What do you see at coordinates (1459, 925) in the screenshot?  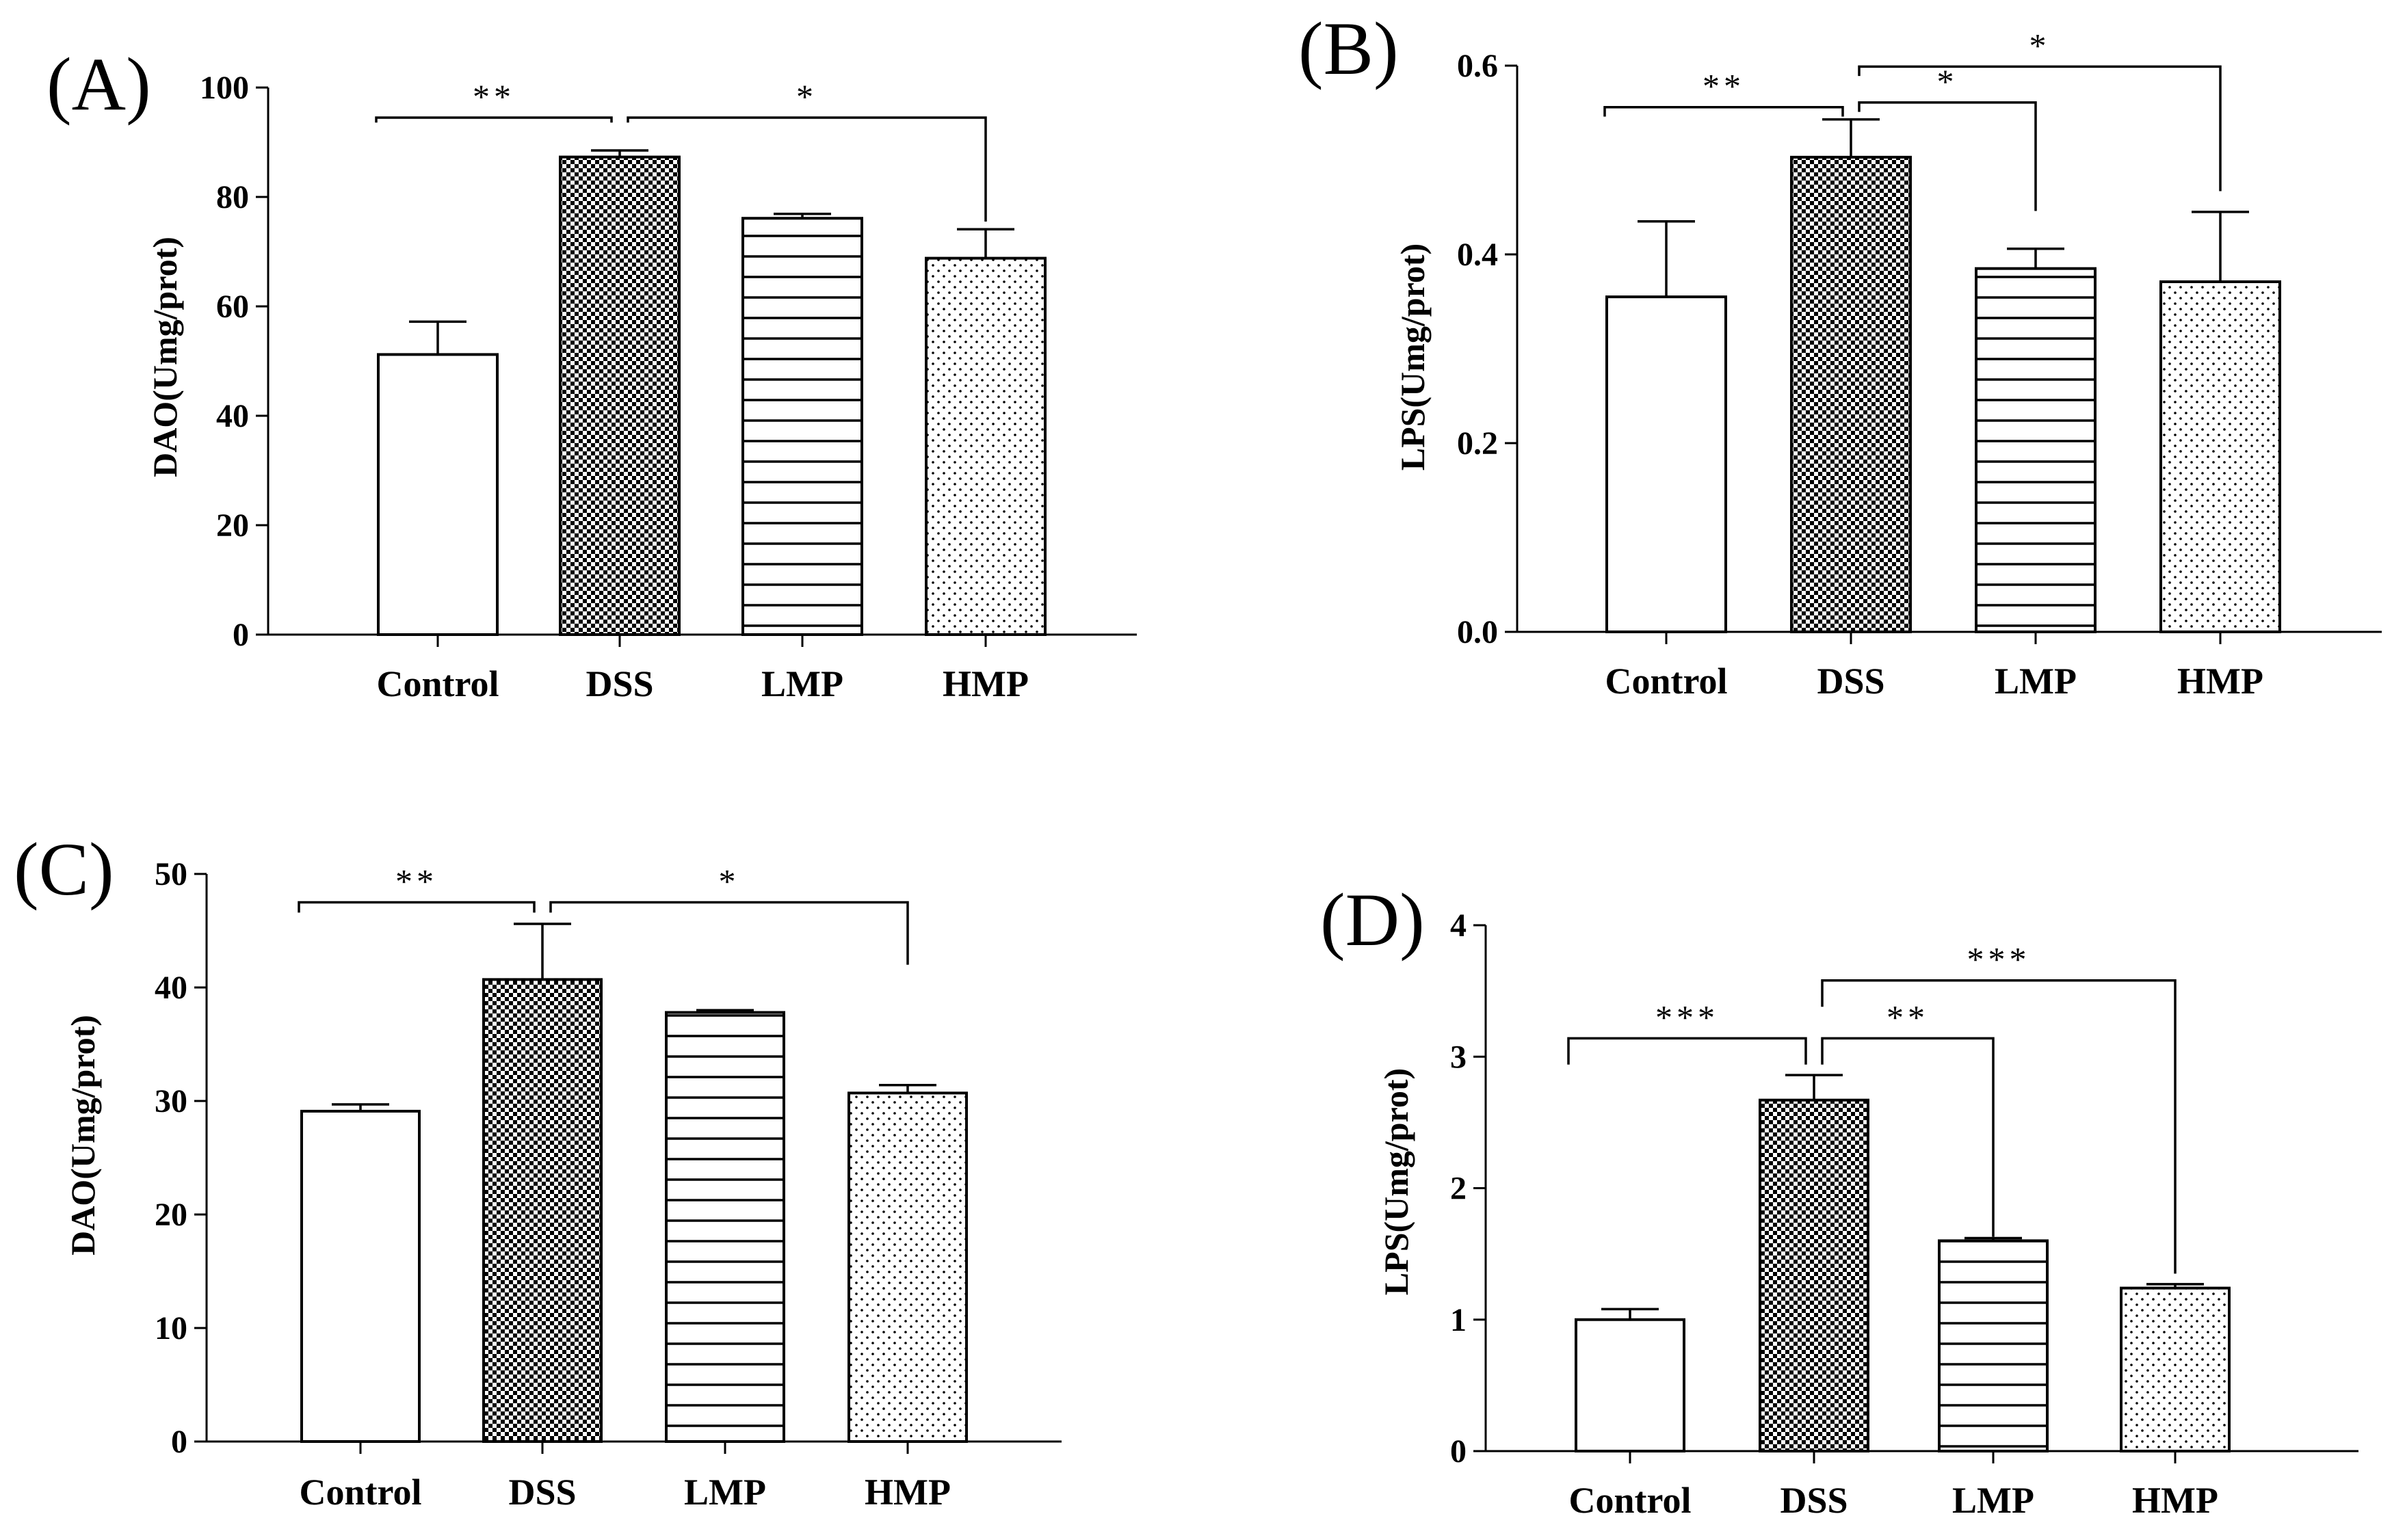 I see `y-tick-label: 4` at bounding box center [1459, 925].